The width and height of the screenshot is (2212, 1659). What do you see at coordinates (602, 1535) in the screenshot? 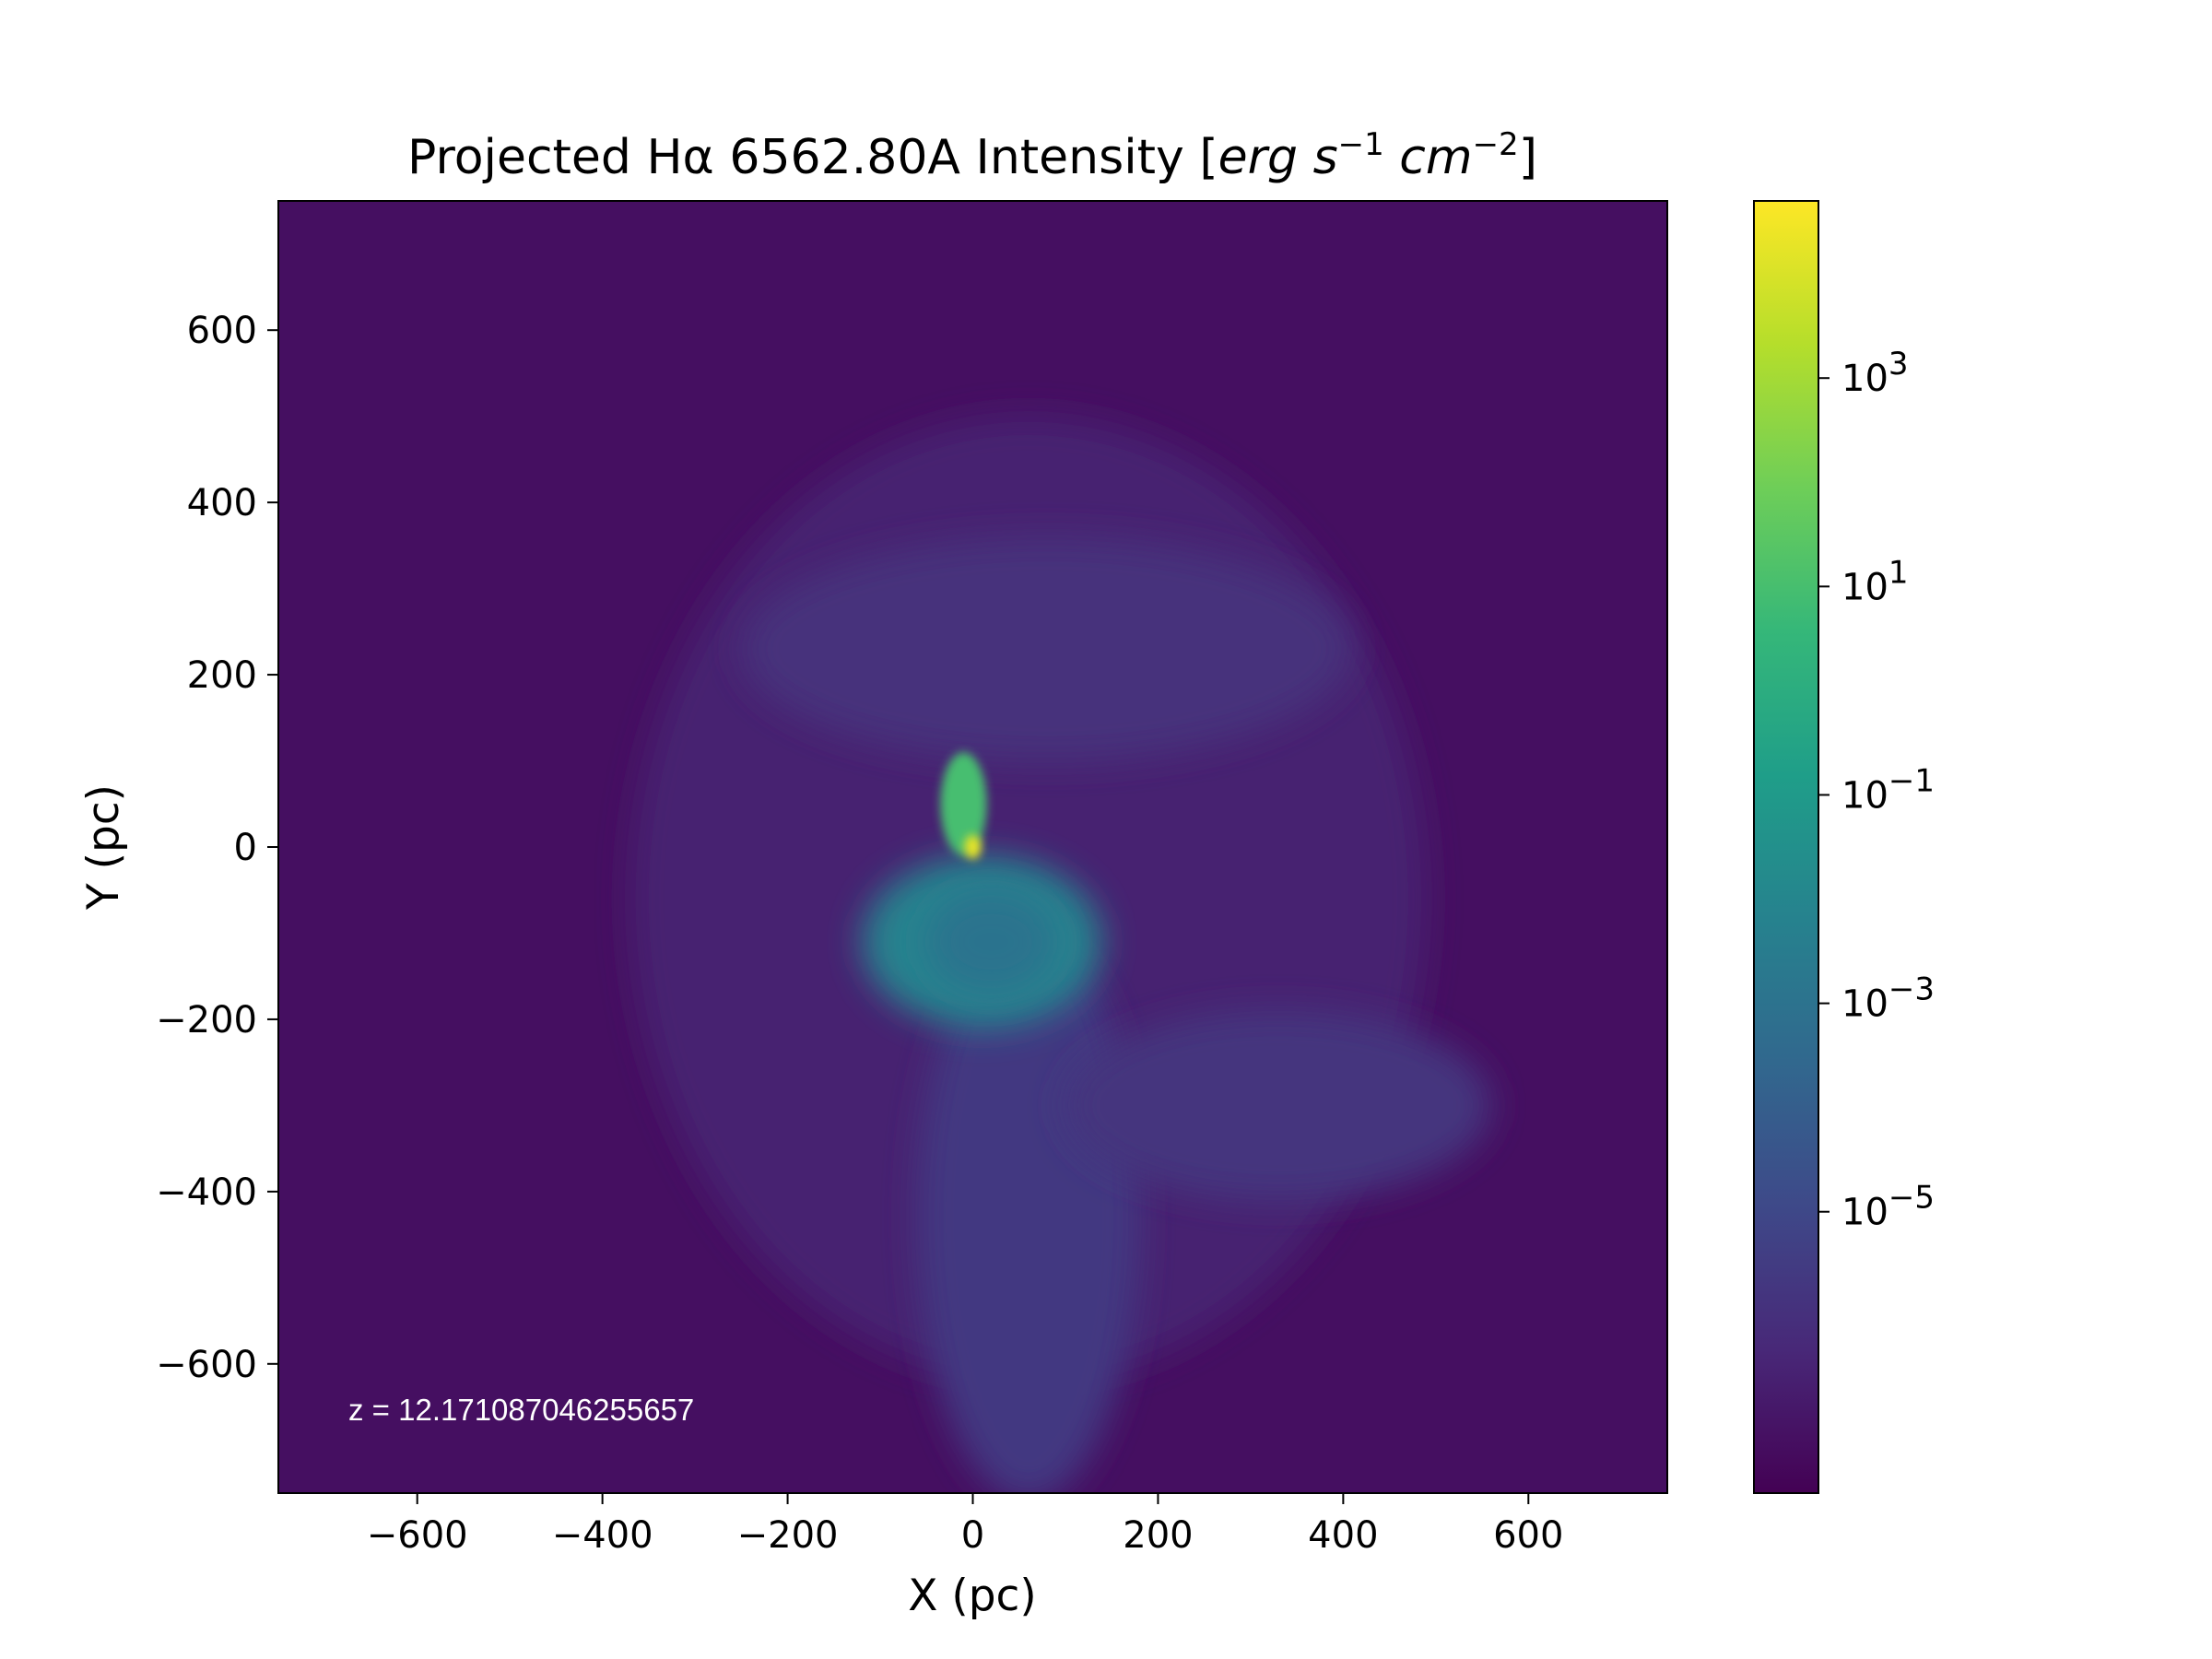
I see `x-tick-label: −400` at bounding box center [602, 1535].